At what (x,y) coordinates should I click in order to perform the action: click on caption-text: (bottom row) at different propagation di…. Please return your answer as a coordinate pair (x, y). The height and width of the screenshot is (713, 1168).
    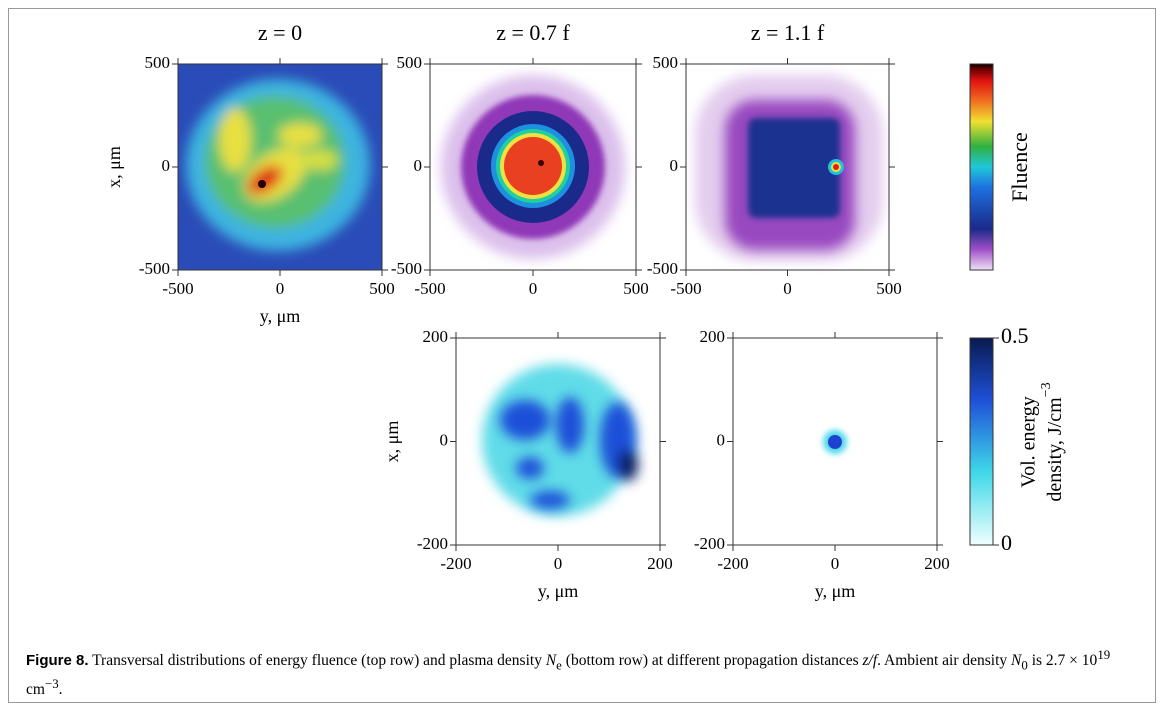
    Looking at the image, I should click on (712, 661).